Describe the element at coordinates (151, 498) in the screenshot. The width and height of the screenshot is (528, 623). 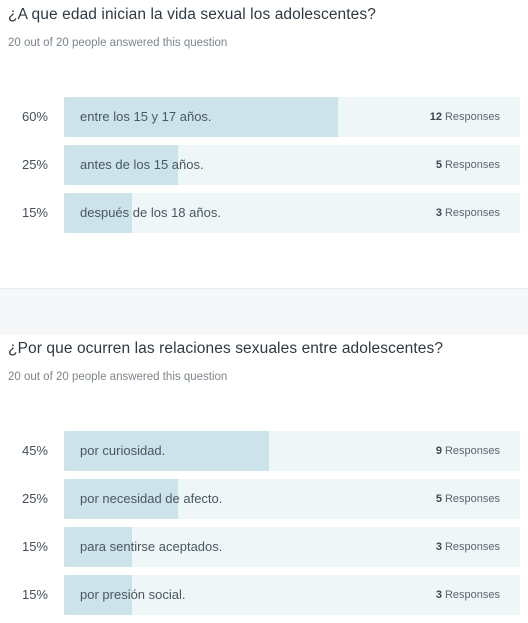
I see `answer-label: por necesidad de afecto.` at that location.